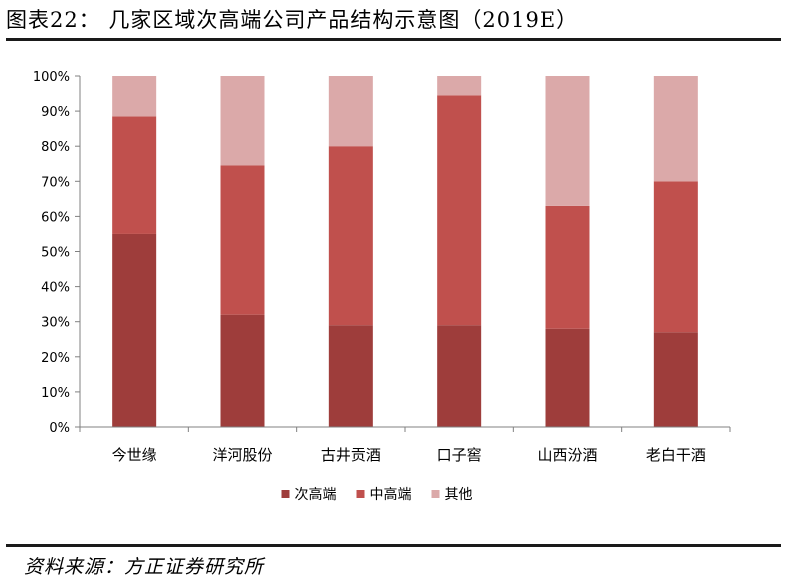  What do you see at coordinates (55, 253) in the screenshot?
I see `y-tick-label: 50%` at bounding box center [55, 253].